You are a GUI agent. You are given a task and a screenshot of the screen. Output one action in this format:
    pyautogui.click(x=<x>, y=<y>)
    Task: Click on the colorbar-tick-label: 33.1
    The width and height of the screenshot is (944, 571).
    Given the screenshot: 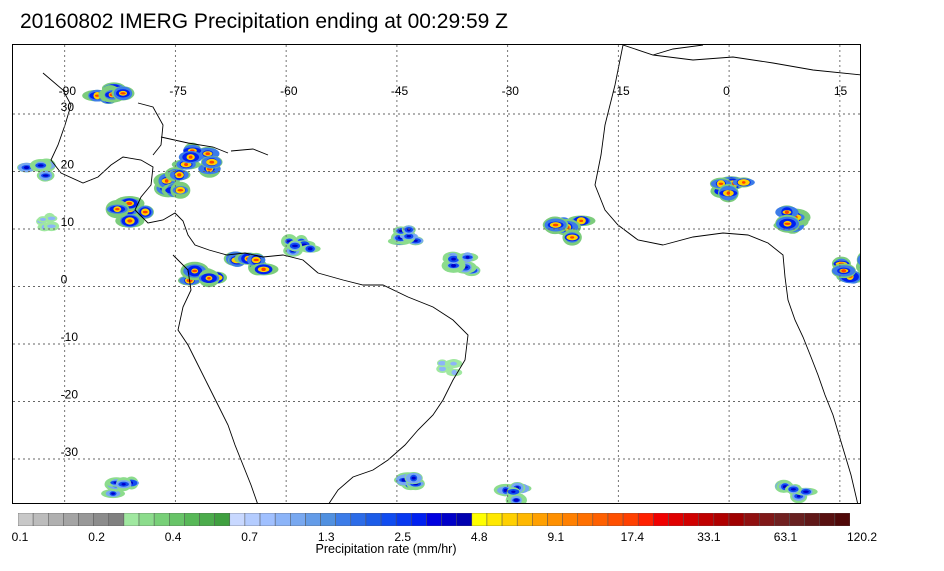 What is the action you would take?
    pyautogui.click(x=709, y=537)
    